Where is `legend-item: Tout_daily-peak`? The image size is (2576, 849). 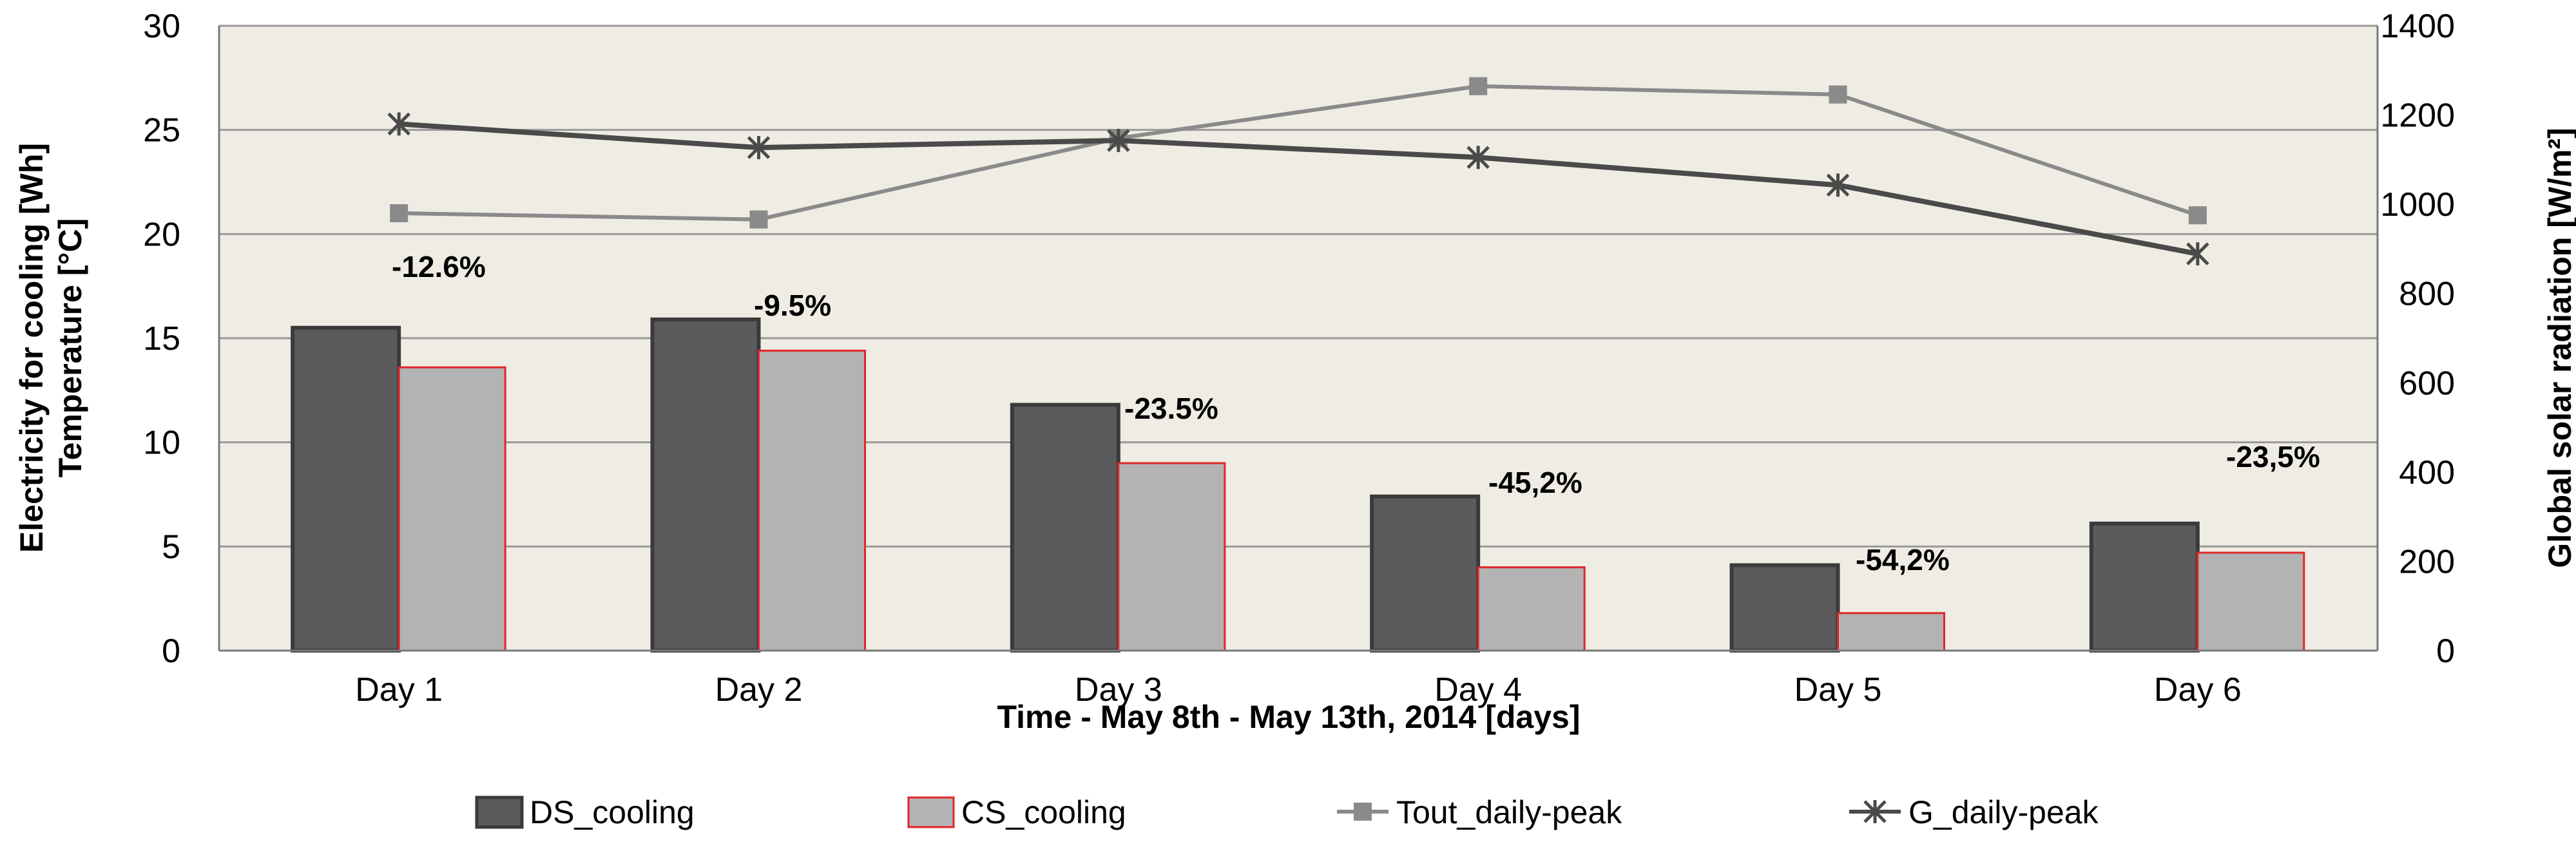 legend-item: Tout_daily-peak is located at coordinates (1479, 812).